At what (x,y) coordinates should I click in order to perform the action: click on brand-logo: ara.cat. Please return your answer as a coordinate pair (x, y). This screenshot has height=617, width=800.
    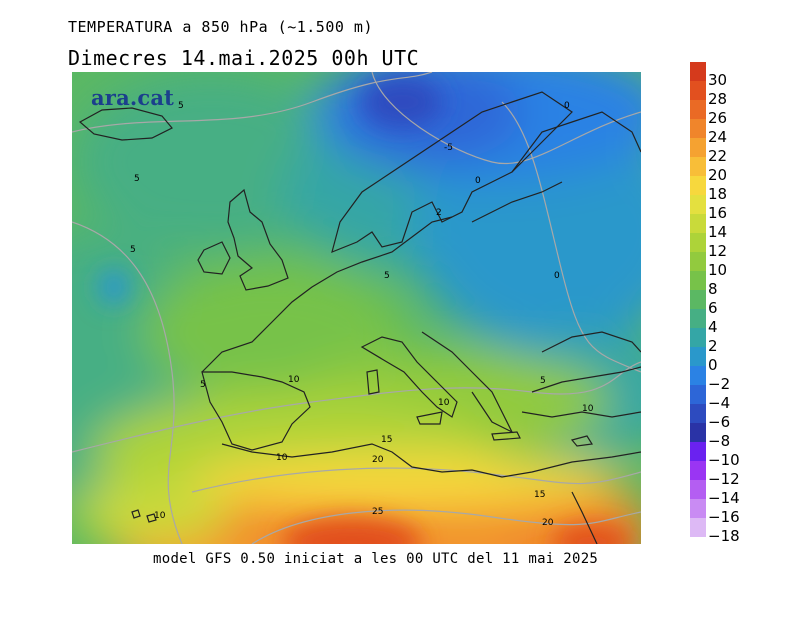
    Looking at the image, I should click on (133, 97).